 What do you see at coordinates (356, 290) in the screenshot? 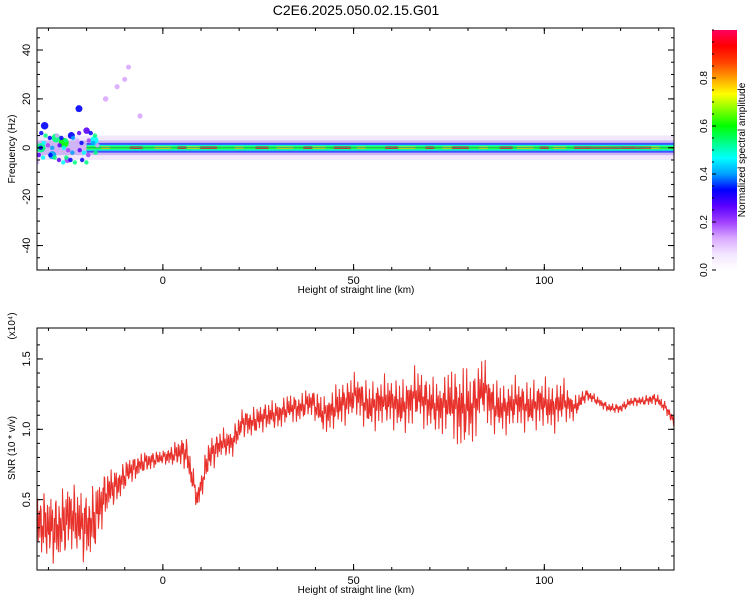
I see `heatmap-x-axis-label: Height of straight line (km)` at bounding box center [356, 290].